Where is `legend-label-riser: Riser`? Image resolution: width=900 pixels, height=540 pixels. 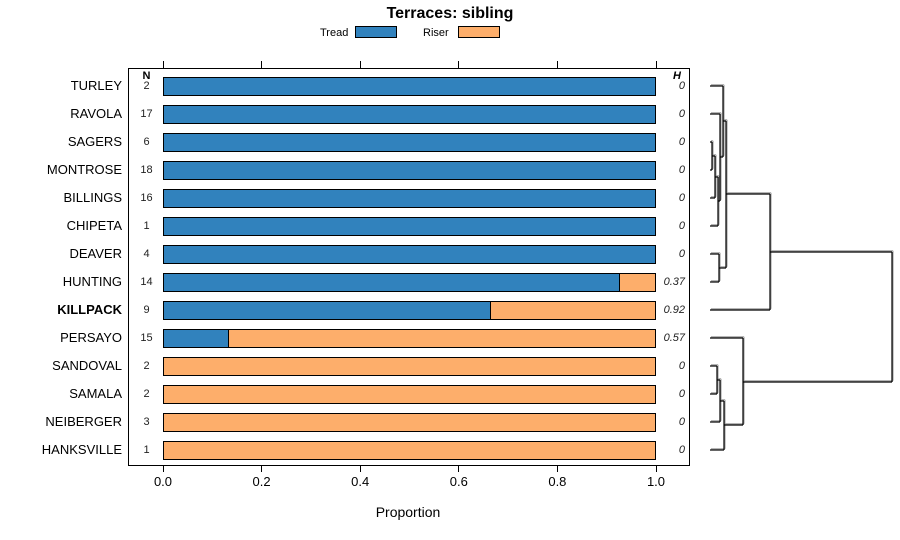
legend-label-riser: Riser is located at coordinates (436, 33).